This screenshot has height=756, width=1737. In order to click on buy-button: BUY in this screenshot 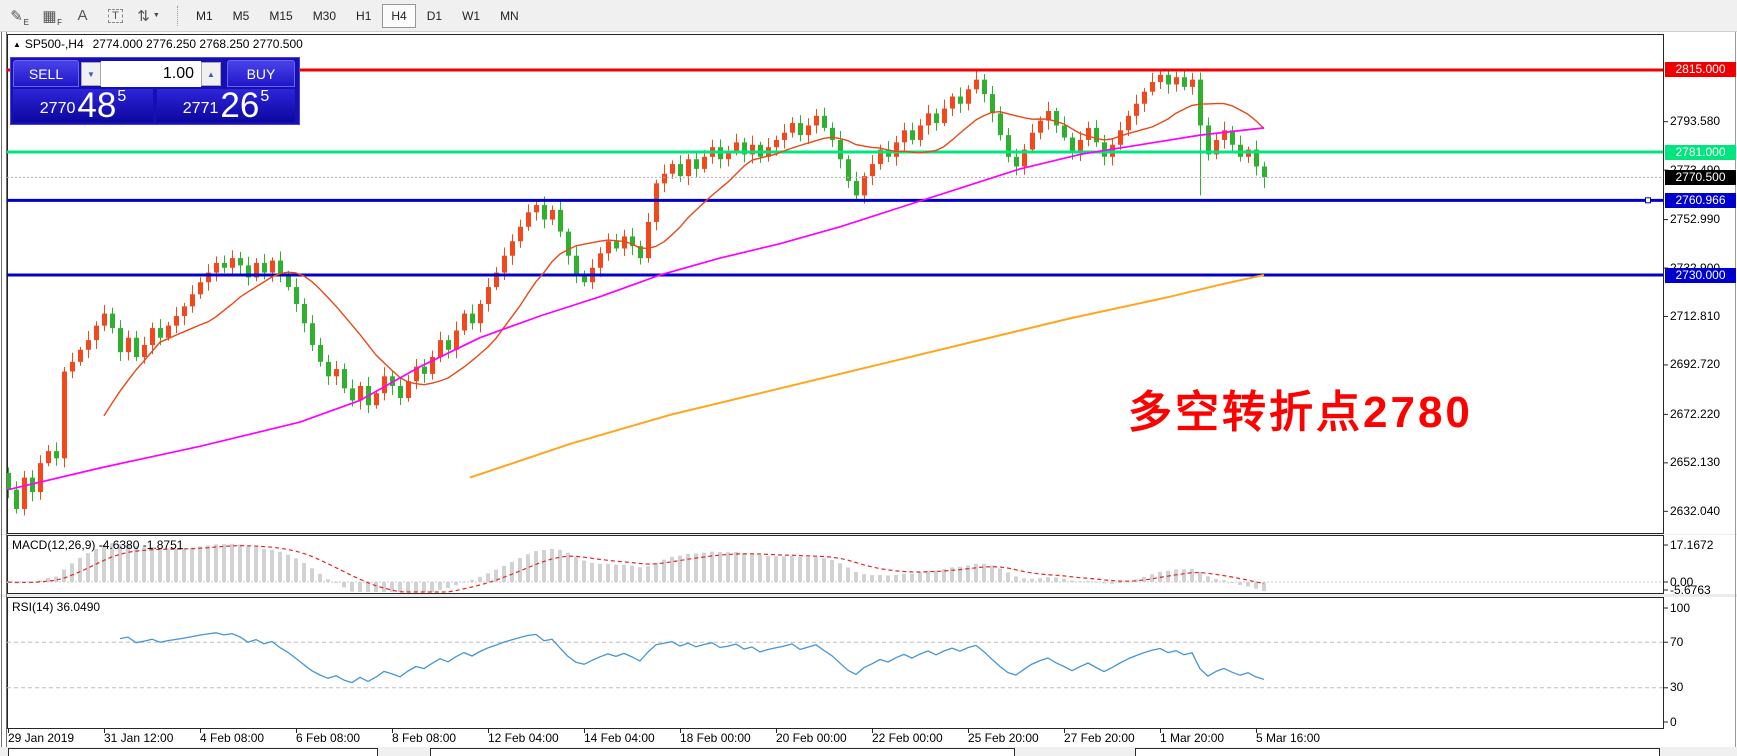, I will do `click(261, 73)`.